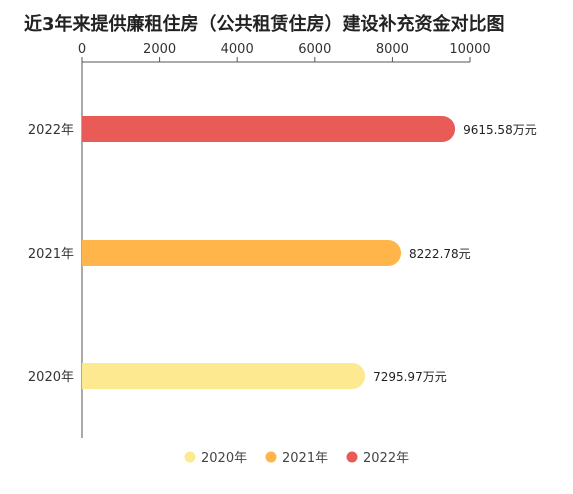 The image size is (573, 494). I want to click on category-label: 2020年, so click(51, 377).